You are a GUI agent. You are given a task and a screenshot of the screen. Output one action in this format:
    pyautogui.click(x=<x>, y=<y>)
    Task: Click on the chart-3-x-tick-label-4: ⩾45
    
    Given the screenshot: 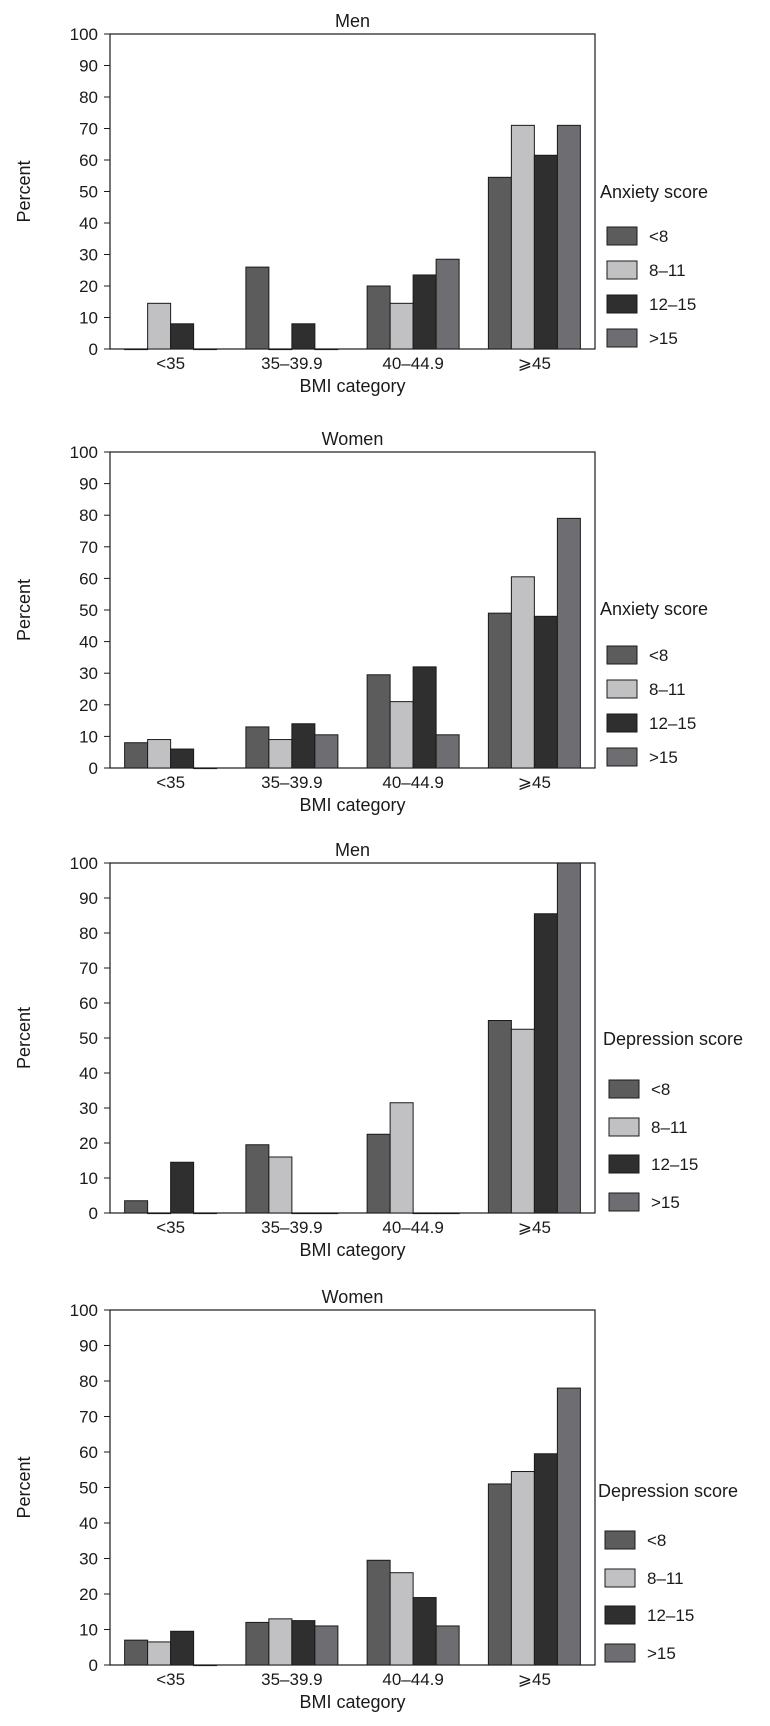 What is the action you would take?
    pyautogui.click(x=534, y=1227)
    